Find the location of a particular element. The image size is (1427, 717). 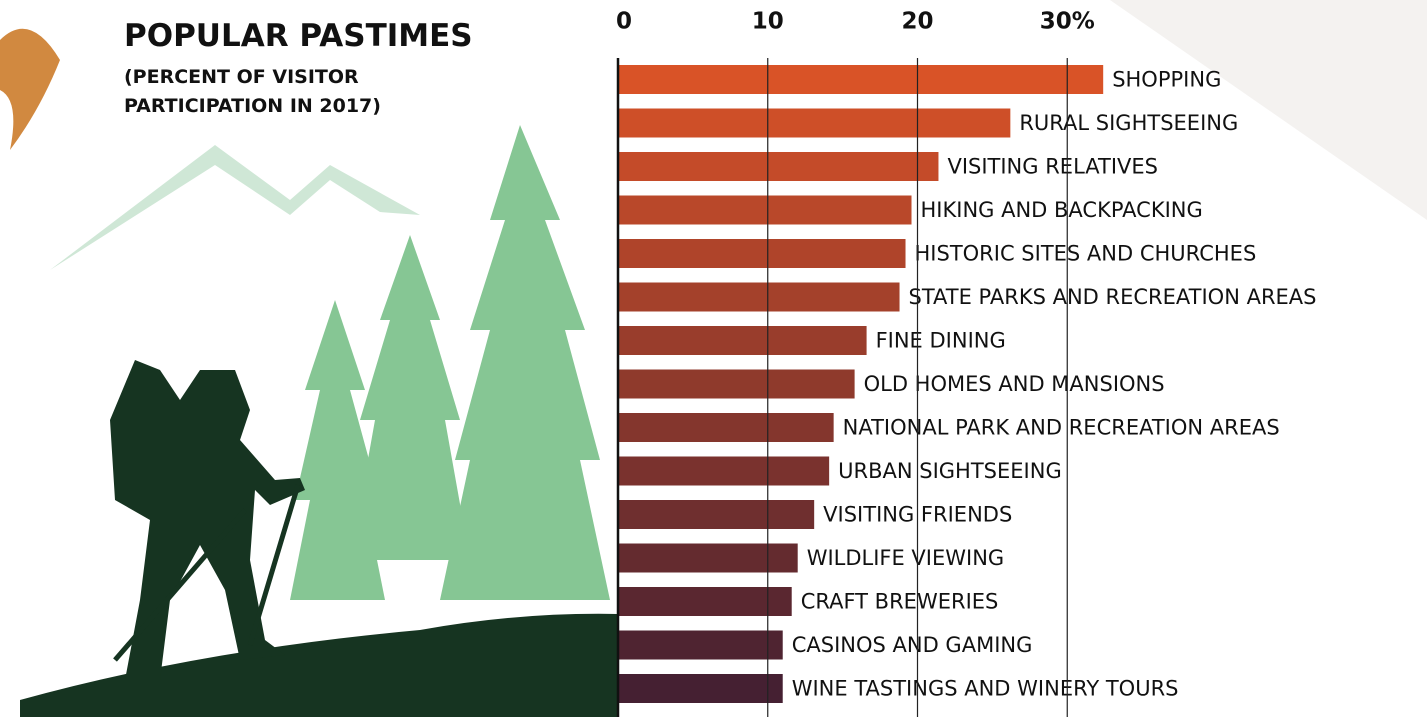

category-label: STATE PARKS AND RECREATION AREAS is located at coordinates (1113, 297).